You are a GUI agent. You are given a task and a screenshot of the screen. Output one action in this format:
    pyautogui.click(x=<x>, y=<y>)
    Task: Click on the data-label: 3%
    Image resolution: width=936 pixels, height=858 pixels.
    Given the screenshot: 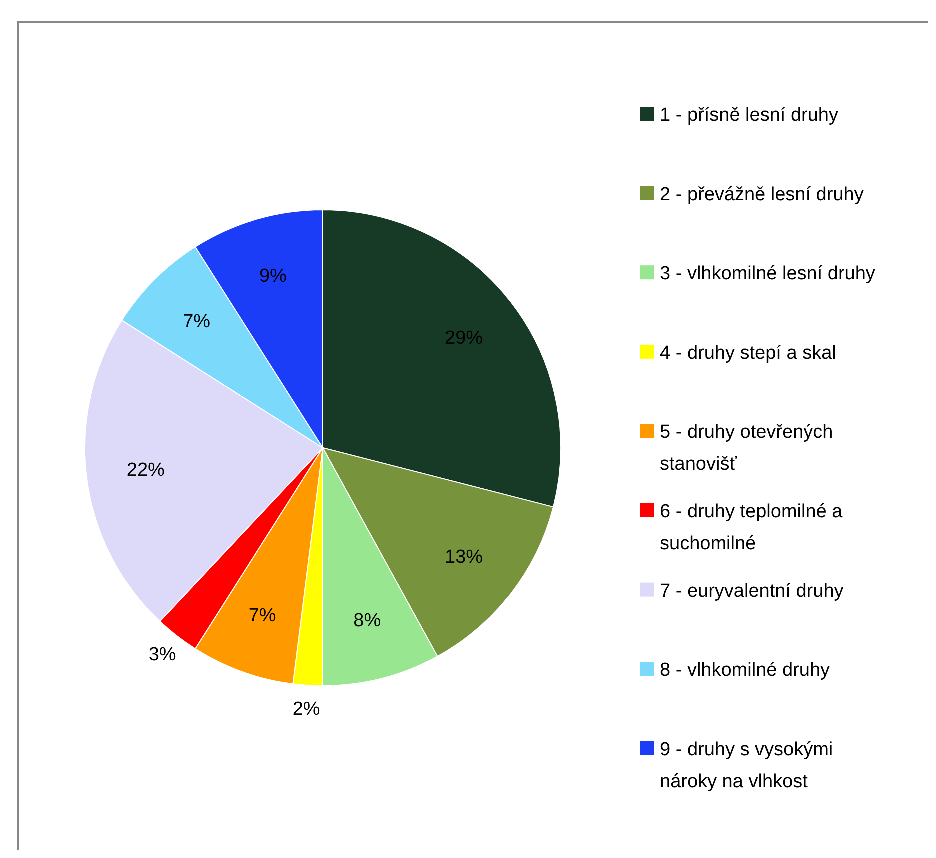 What is the action you would take?
    pyautogui.click(x=162, y=655)
    